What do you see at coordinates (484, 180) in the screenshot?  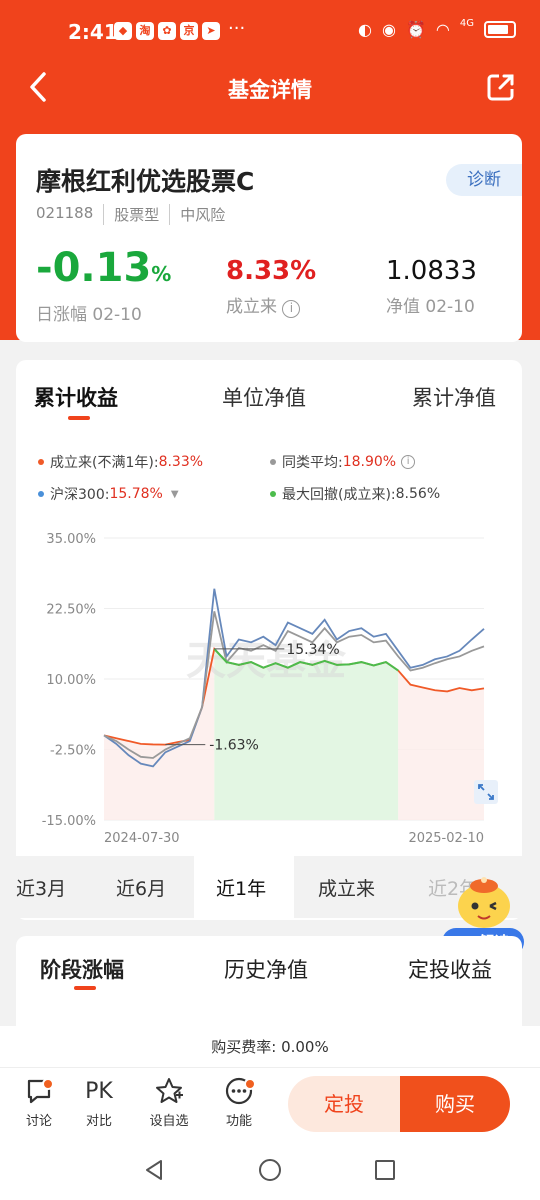 I see `diagnose-button: 诊断` at bounding box center [484, 180].